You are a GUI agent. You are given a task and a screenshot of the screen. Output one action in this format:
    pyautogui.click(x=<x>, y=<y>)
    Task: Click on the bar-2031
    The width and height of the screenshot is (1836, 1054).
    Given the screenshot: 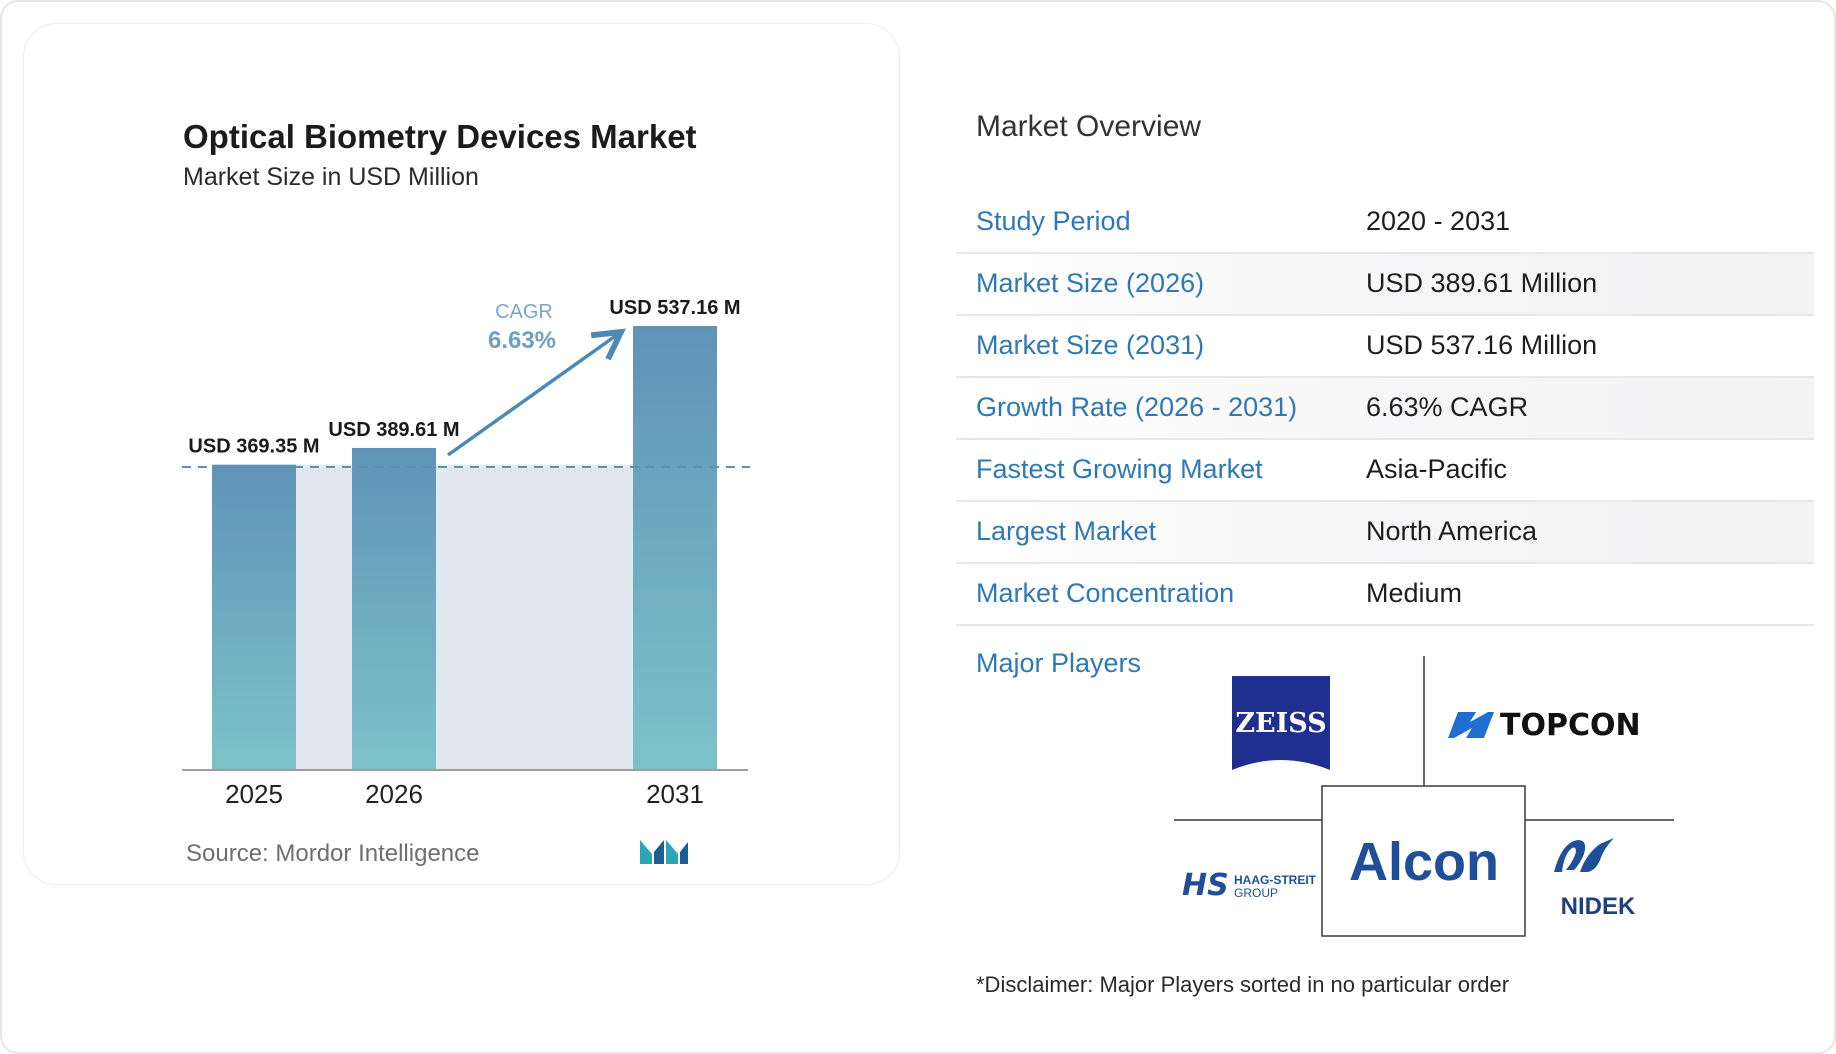 What is the action you would take?
    pyautogui.click(x=675, y=548)
    